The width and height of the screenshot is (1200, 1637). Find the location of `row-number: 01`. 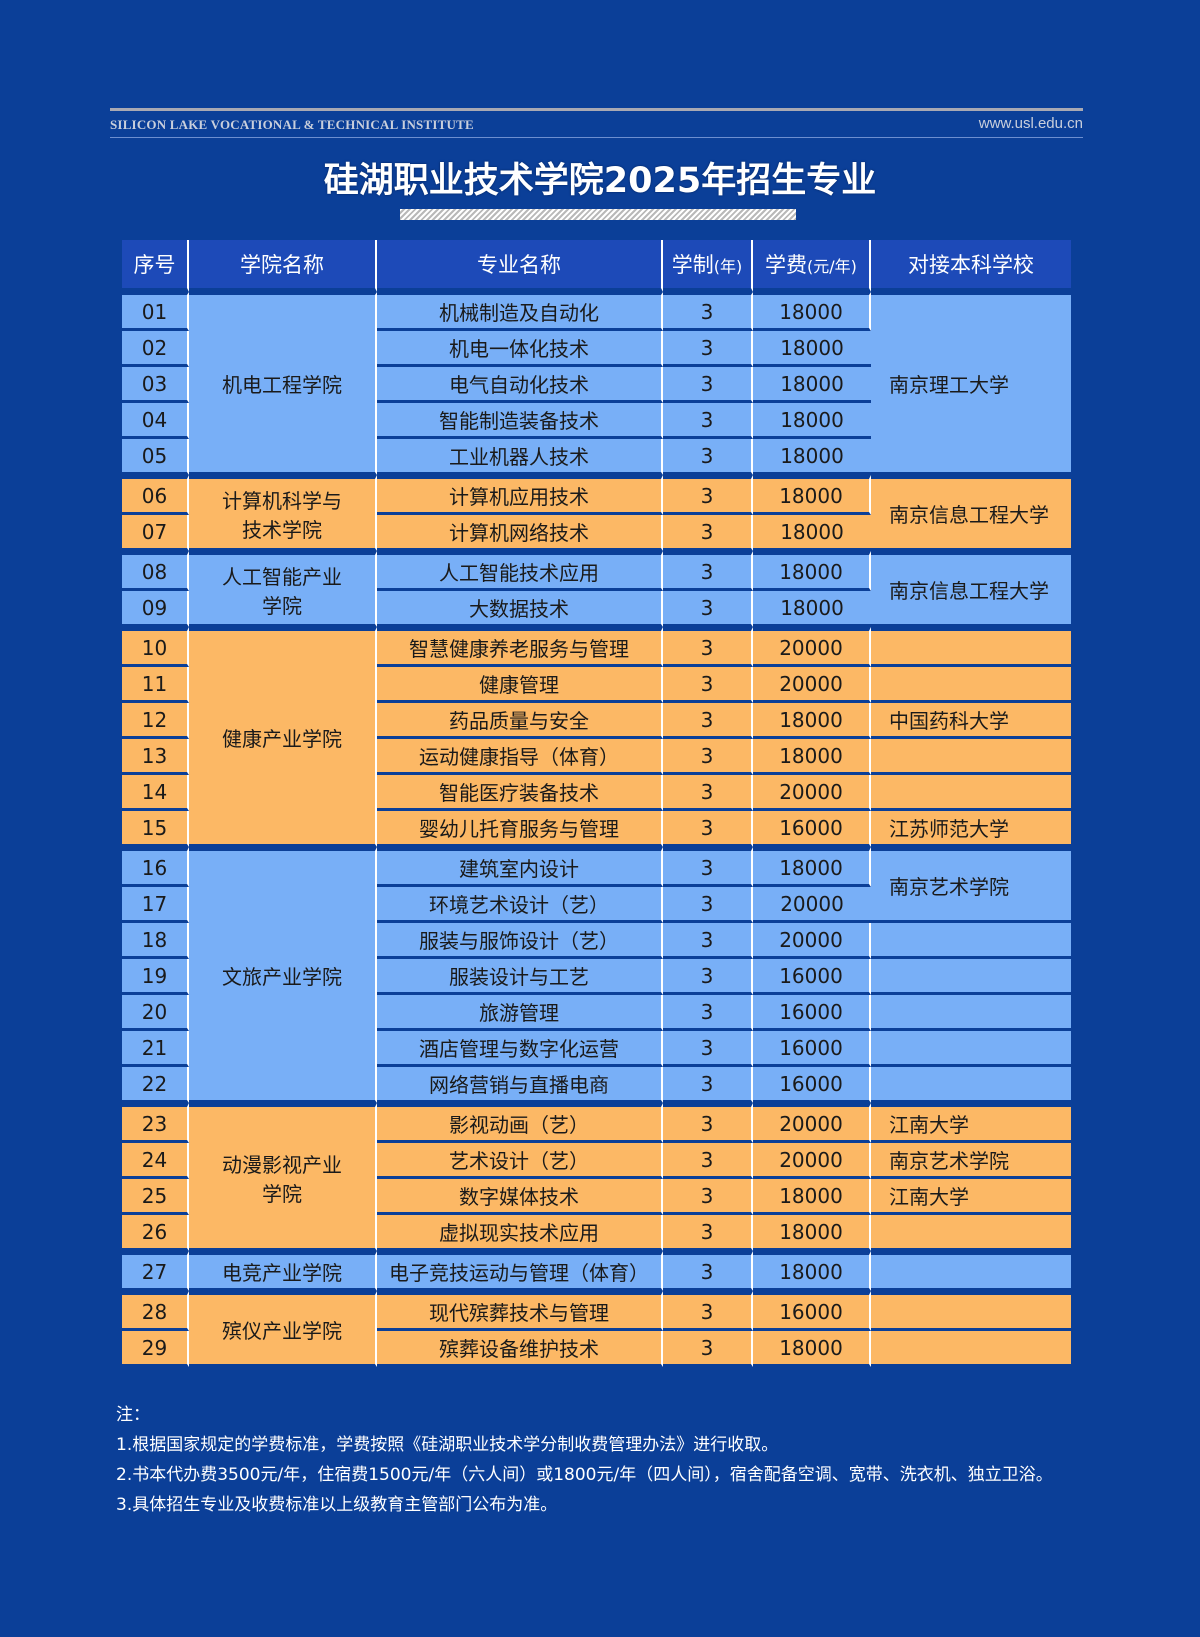

row-number: 01 is located at coordinates (155, 311).